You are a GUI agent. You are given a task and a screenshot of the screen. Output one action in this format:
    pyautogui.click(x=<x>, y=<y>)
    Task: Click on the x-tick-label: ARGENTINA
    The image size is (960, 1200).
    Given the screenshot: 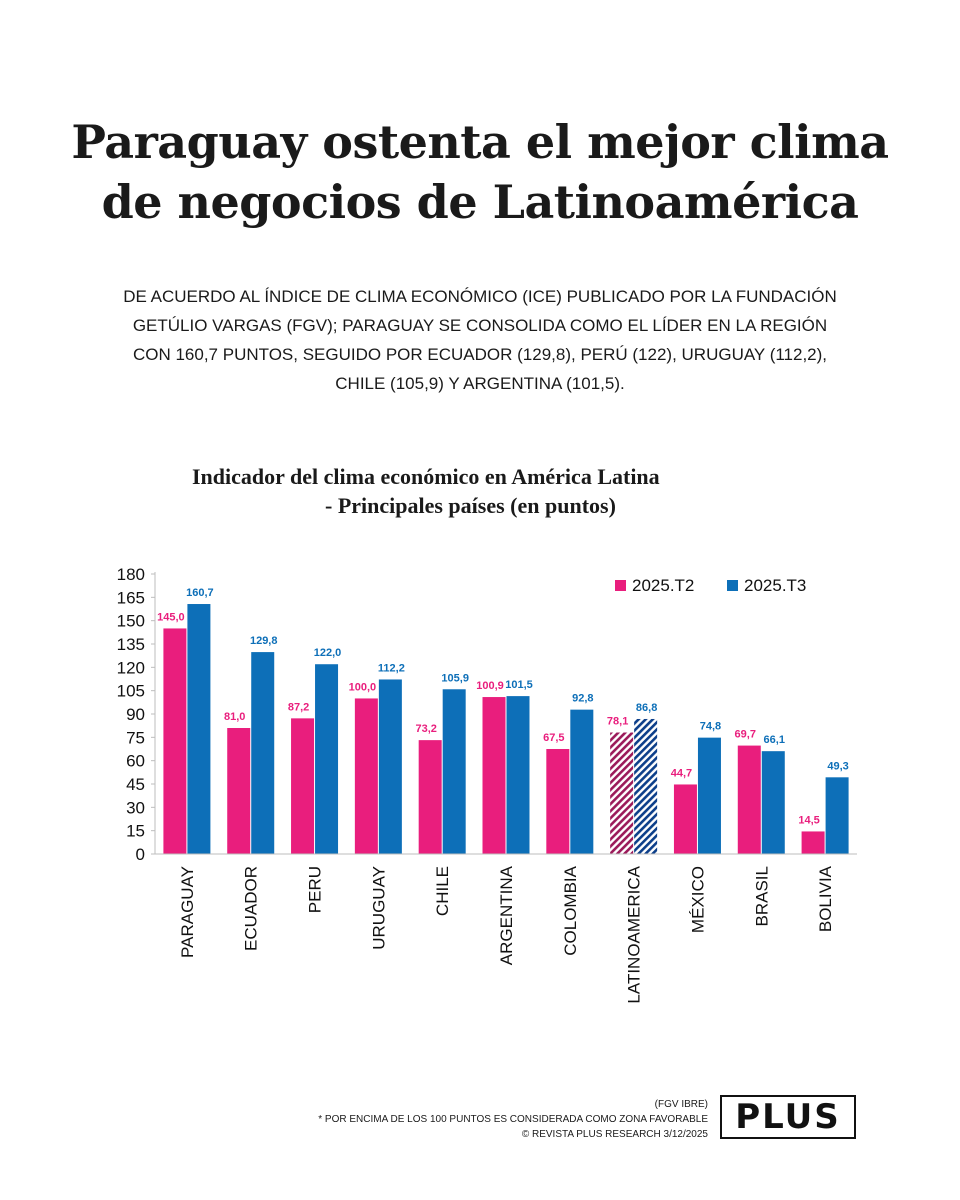 What is the action you would take?
    pyautogui.click(x=506, y=915)
    